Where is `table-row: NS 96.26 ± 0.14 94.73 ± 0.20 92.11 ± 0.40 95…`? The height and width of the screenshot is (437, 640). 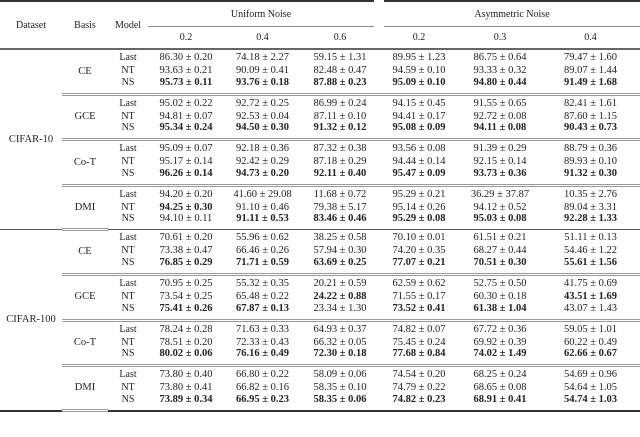 table-row: NS 96.26 ± 0.14 94.73 ± 0.20 92.11 ± 0.40 95… is located at coordinates (320, 177).